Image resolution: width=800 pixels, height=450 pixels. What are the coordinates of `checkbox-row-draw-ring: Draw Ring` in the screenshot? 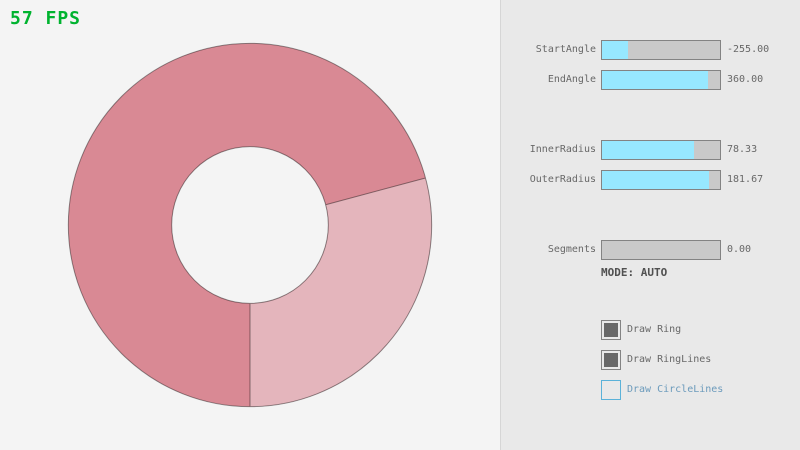 It's located at (650, 330).